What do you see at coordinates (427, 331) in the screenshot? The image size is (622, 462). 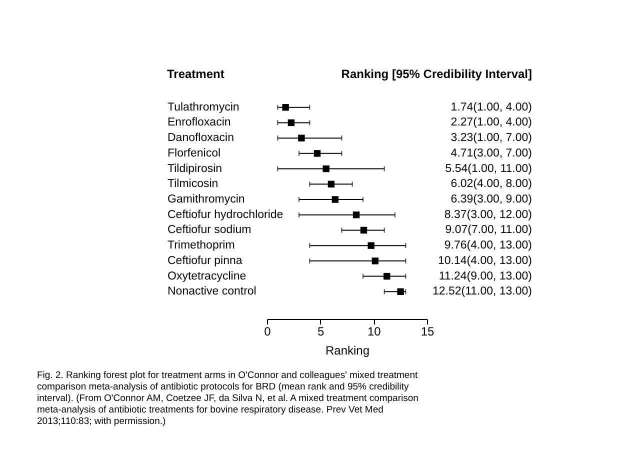 I see `x-tick-label: 15` at bounding box center [427, 331].